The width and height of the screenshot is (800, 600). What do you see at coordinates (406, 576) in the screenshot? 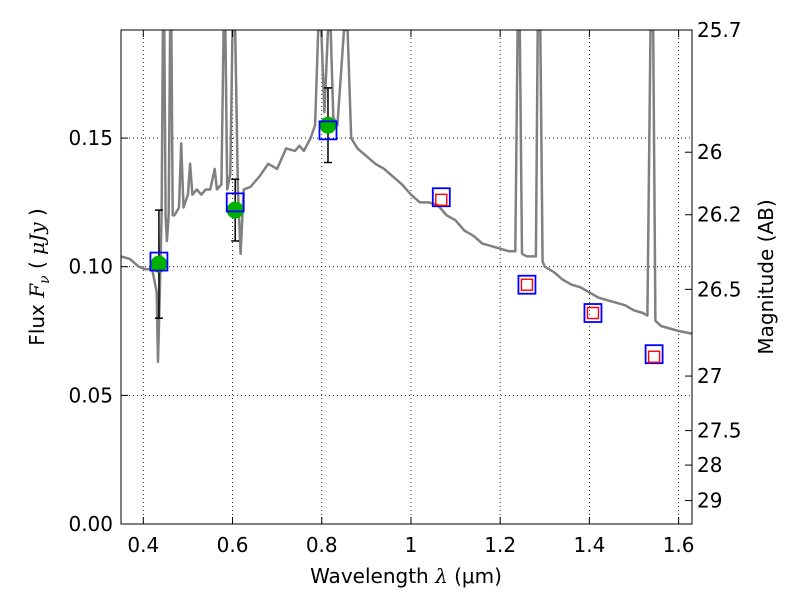
I see `x-axis-label: Wavelength λ (μm)` at bounding box center [406, 576].